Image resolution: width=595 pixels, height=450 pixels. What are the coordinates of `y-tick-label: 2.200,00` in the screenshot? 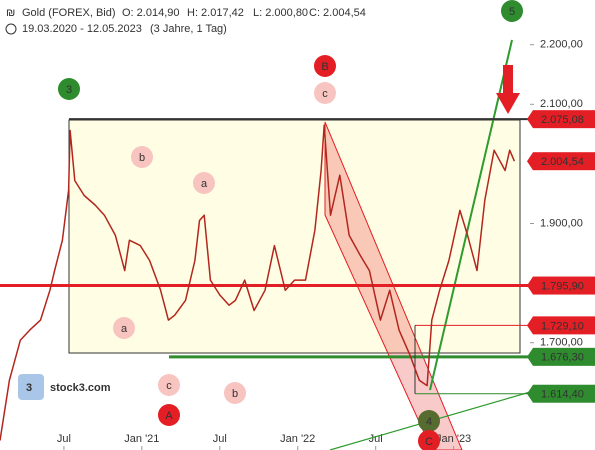 It's located at (561, 45).